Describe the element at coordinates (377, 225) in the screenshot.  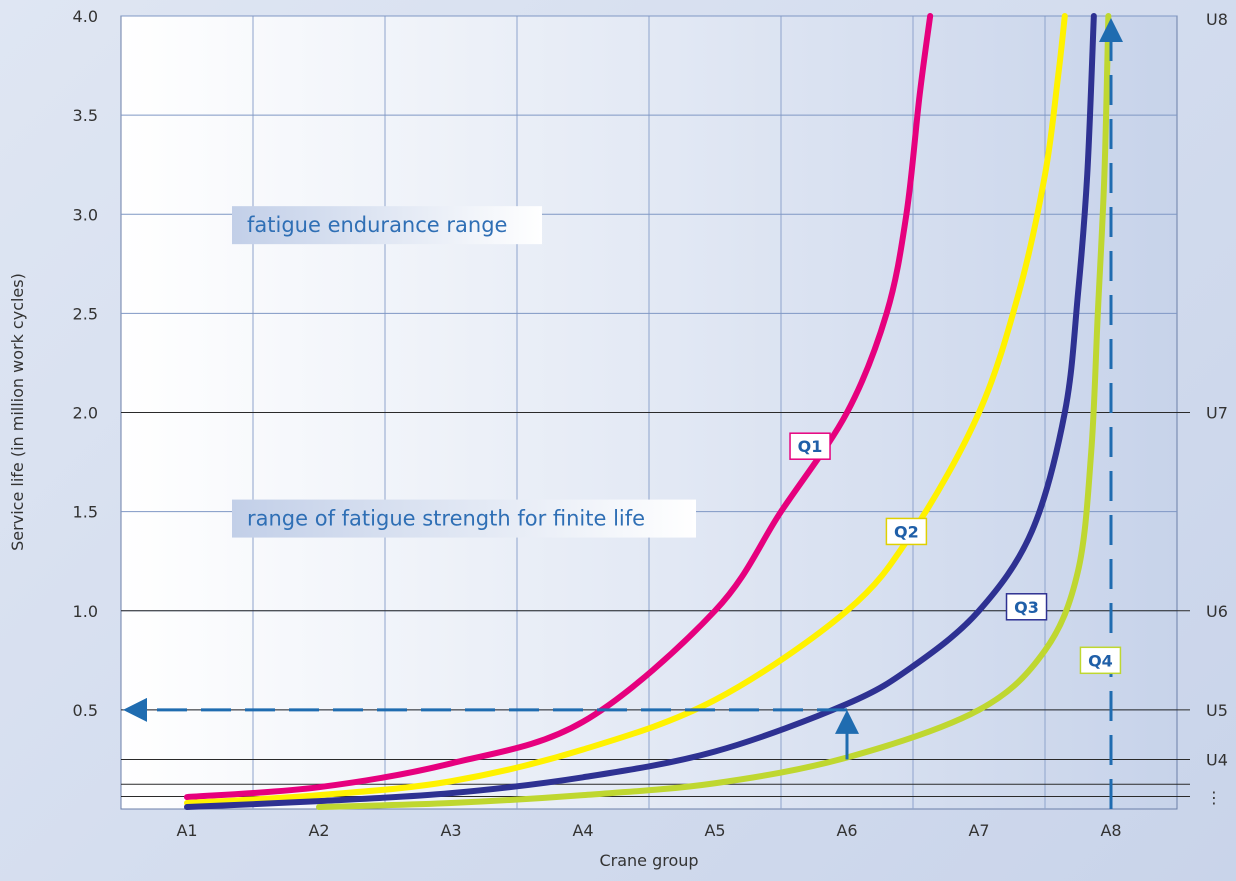
I see `range-label: fatigue endurance range` at that location.